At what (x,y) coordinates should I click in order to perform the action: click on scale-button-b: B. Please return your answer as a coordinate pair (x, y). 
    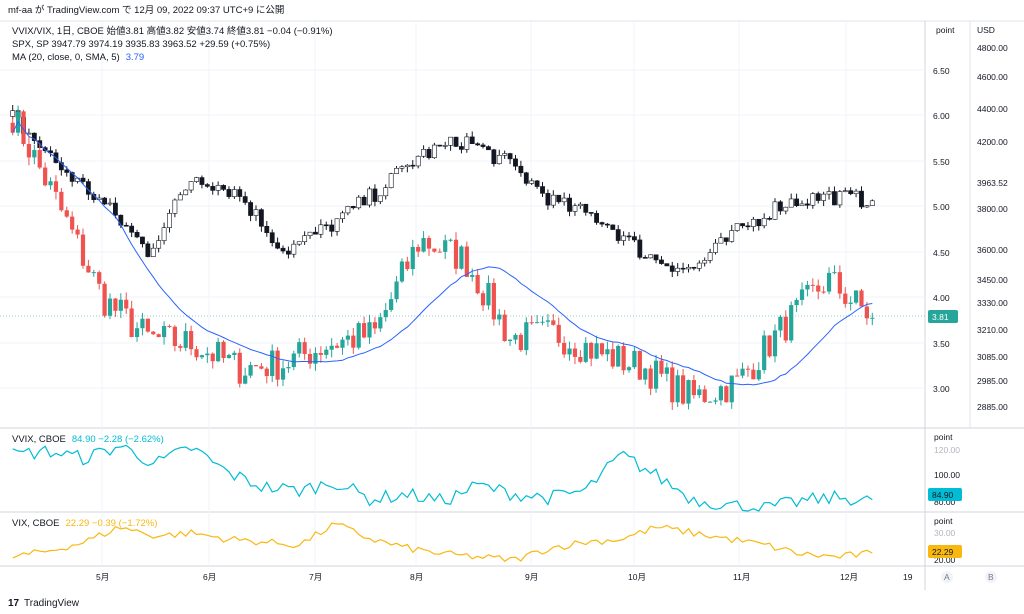
    Looking at the image, I should click on (991, 577).